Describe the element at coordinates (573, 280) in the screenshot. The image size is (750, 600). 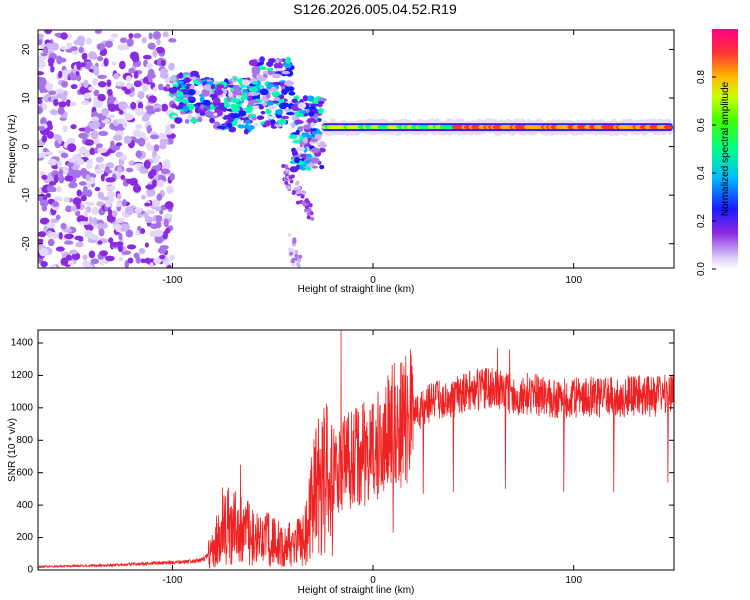
I see `heatmap-x-tick-label: 100` at that location.